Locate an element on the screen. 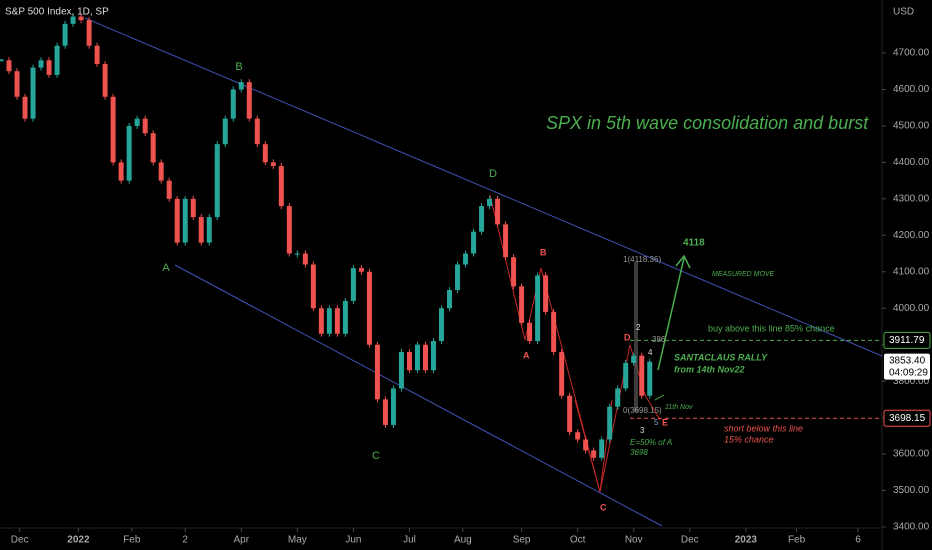 This screenshot has width=932, height=550. annotation: 4118 is located at coordinates (694, 243).